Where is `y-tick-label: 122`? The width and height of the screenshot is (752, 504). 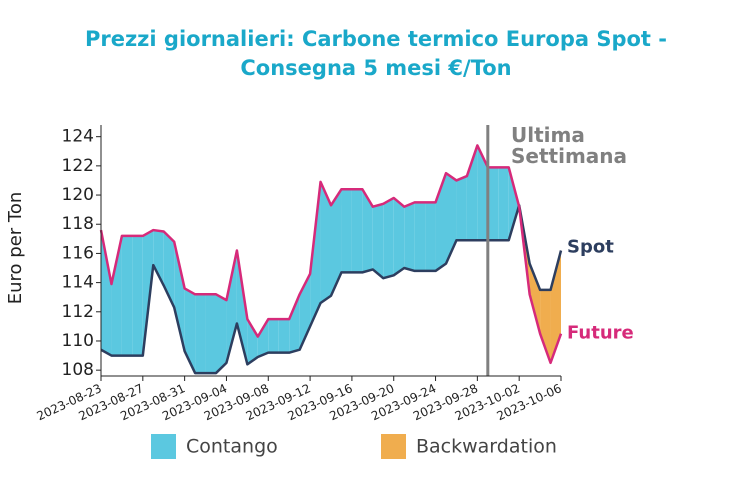
y-tick-label: 122 is located at coordinates (78, 166).